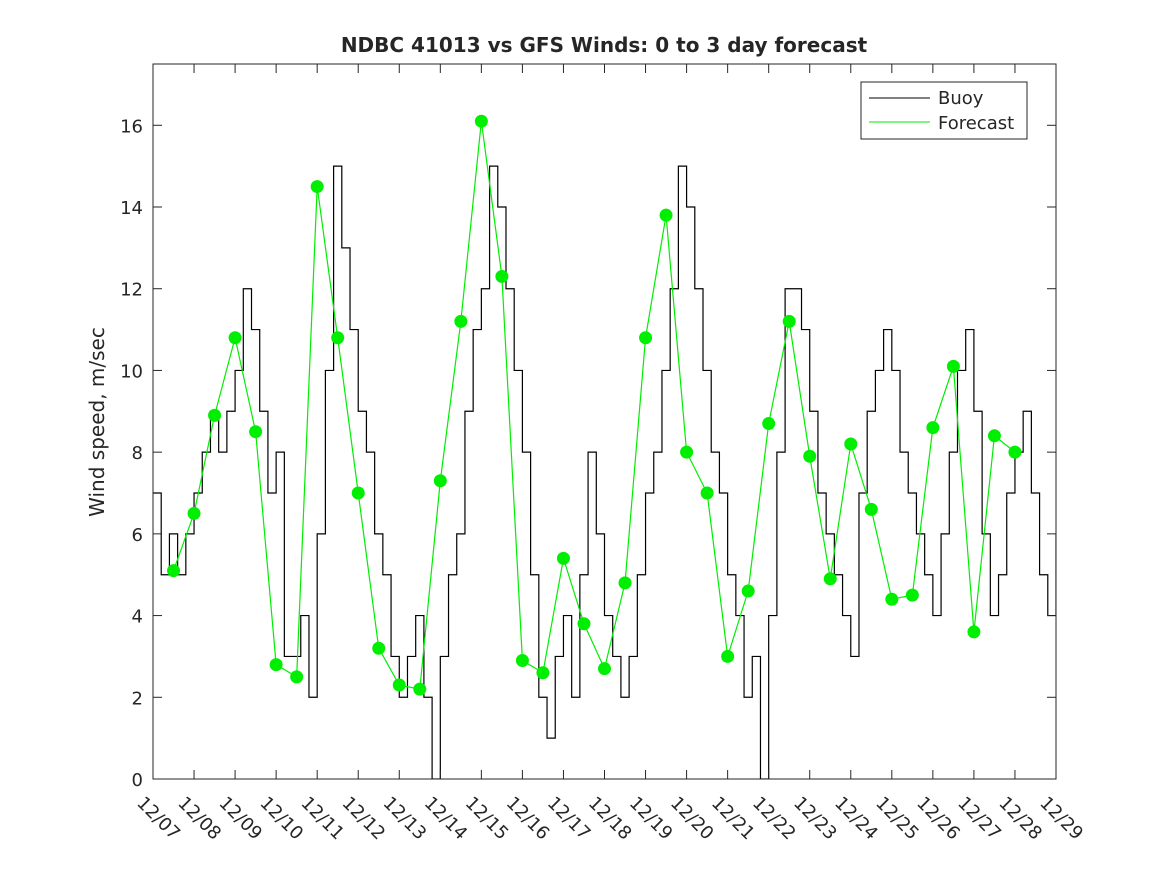 The image size is (1167, 875). Describe the element at coordinates (131, 371) in the screenshot. I see `y-tick-label: 10` at that location.